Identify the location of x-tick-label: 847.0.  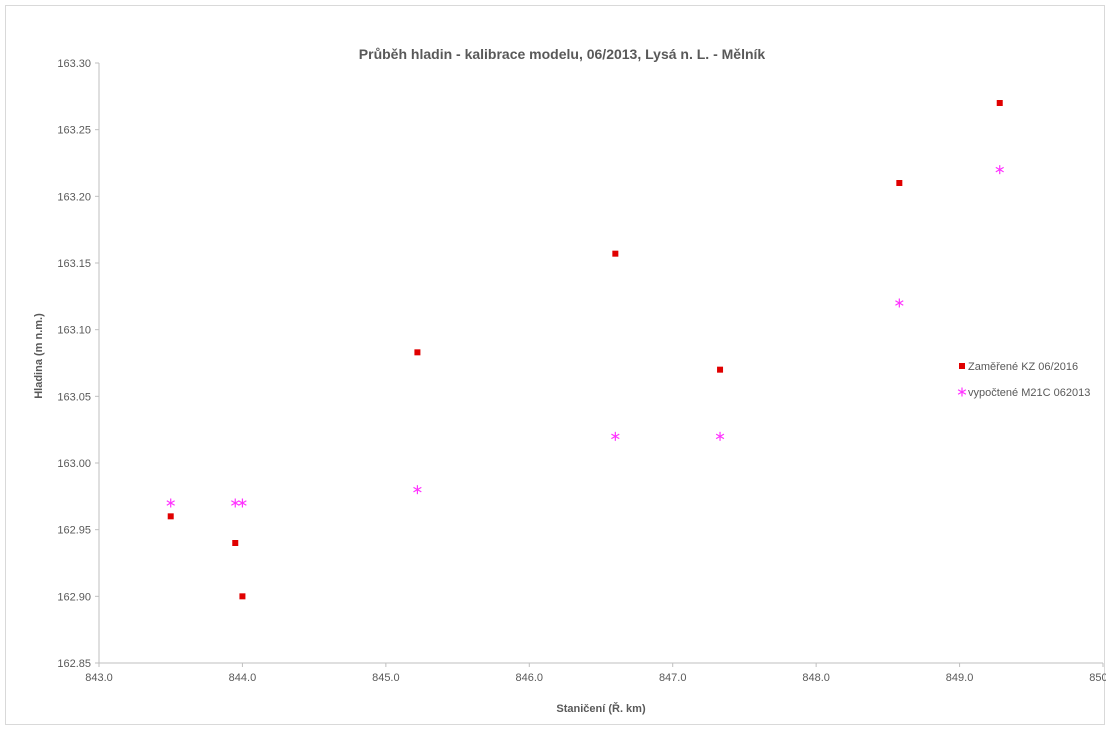
(673, 678).